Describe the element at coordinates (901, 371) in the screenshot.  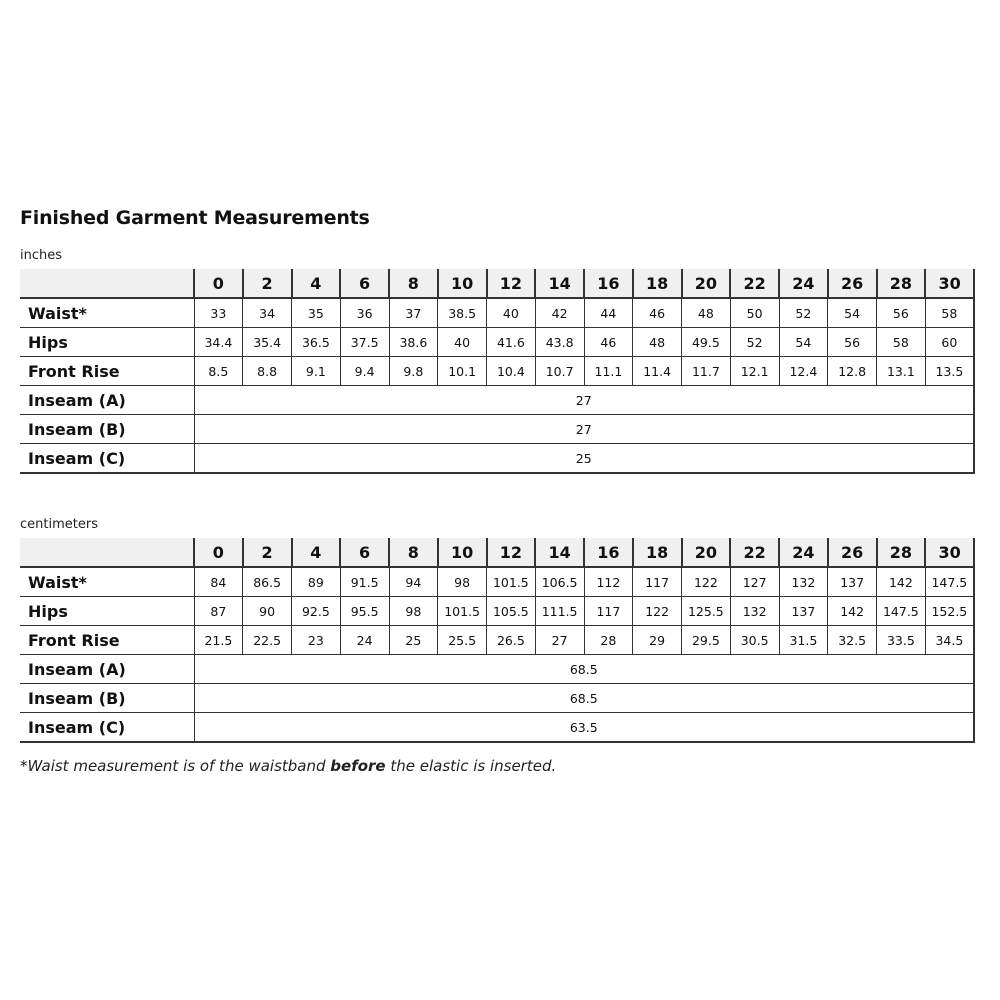
I see `measurement-cell: 13.1` at that location.